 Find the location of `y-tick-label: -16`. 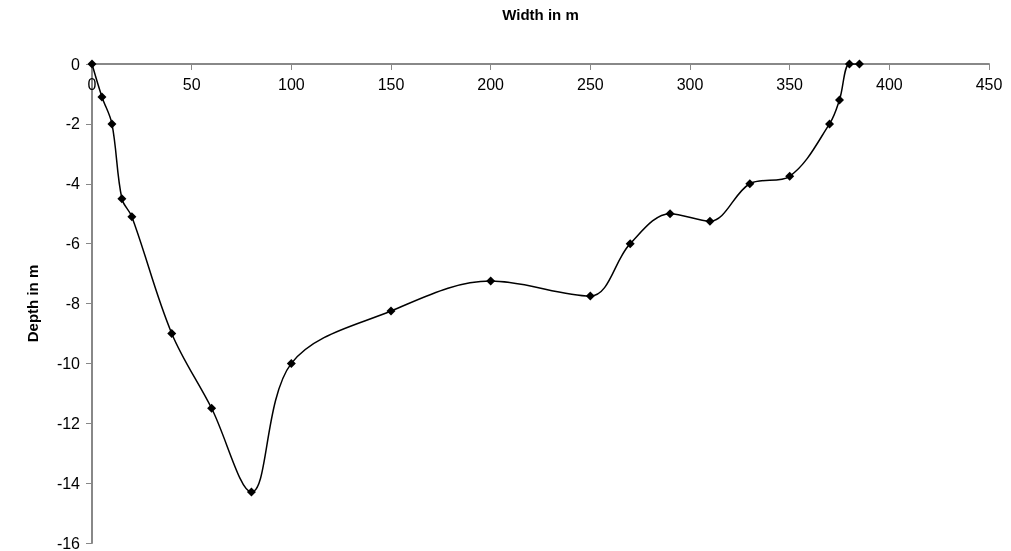

y-tick-label: -16 is located at coordinates (68, 542).